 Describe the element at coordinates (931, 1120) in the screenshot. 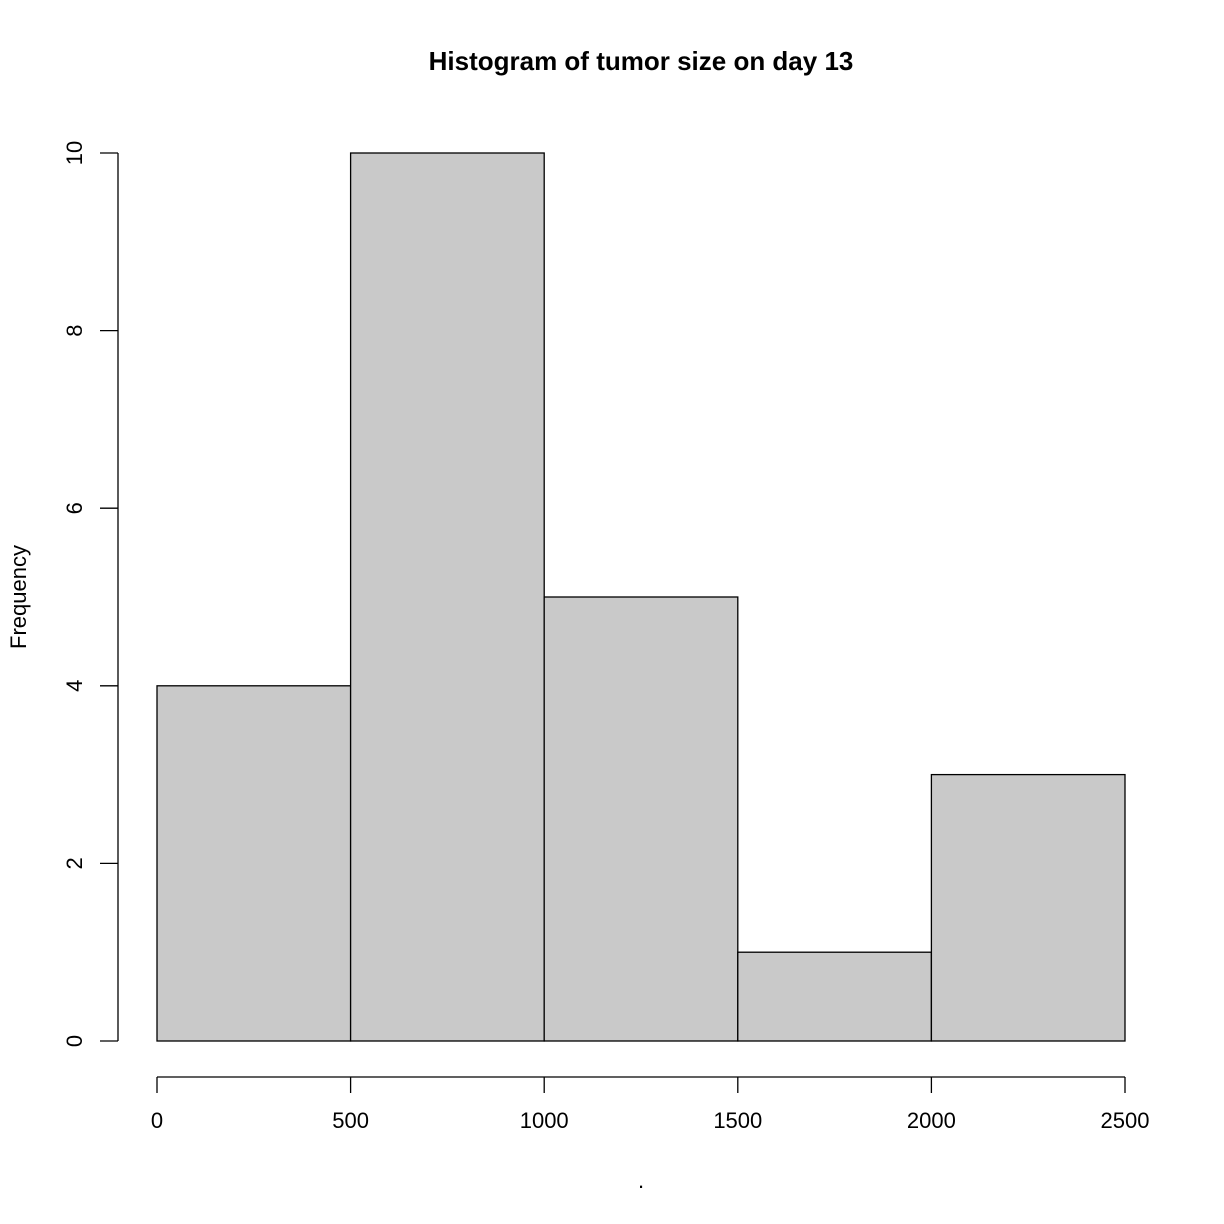

I see `x-tick-label-4: 2000` at that location.